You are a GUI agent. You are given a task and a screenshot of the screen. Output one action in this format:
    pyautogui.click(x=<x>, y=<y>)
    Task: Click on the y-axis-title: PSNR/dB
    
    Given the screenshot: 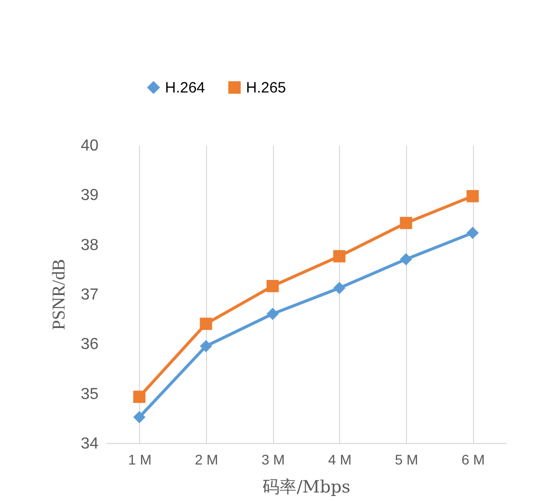 What is the action you would take?
    pyautogui.click(x=58, y=294)
    